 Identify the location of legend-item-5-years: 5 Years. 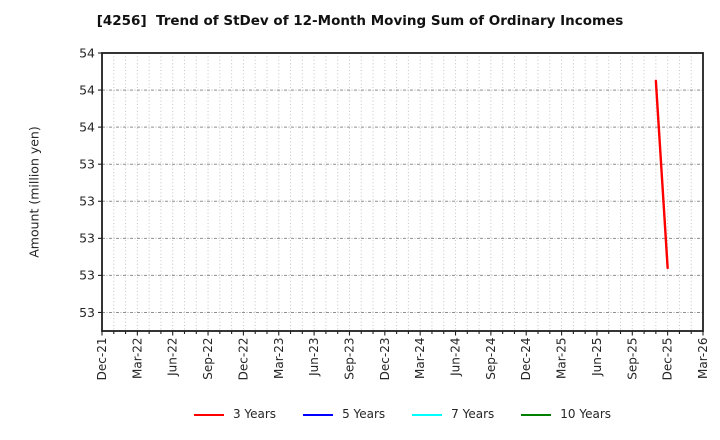
(344, 414).